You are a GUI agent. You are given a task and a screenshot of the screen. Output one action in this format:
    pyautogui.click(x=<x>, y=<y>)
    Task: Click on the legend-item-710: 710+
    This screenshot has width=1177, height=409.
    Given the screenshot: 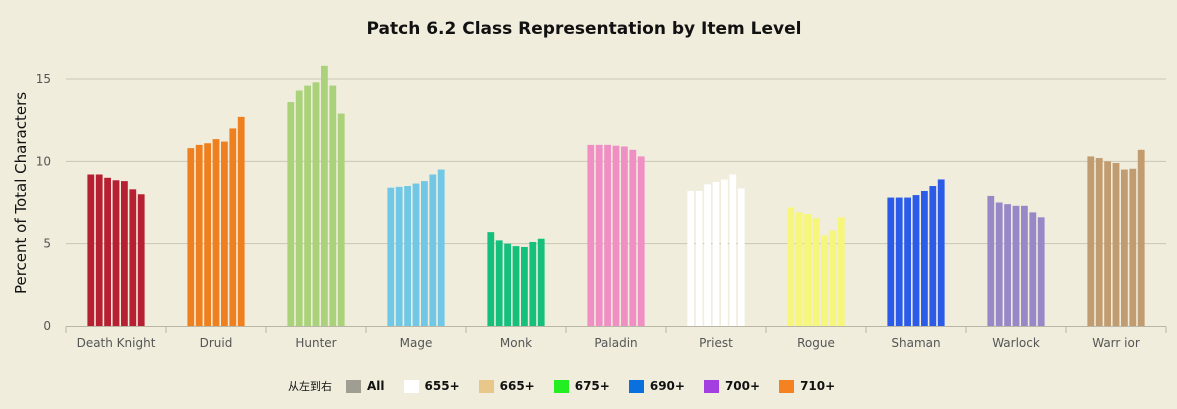 What is the action you would take?
    pyautogui.click(x=807, y=386)
    